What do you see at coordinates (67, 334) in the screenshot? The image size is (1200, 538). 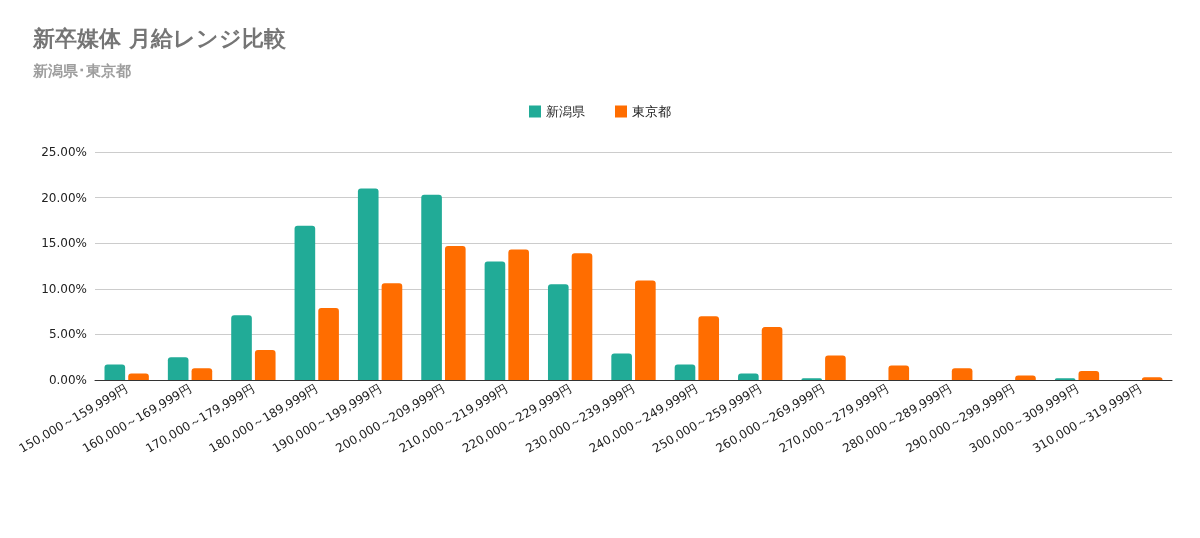 I see `y-tick-label: 5.00%` at bounding box center [67, 334].